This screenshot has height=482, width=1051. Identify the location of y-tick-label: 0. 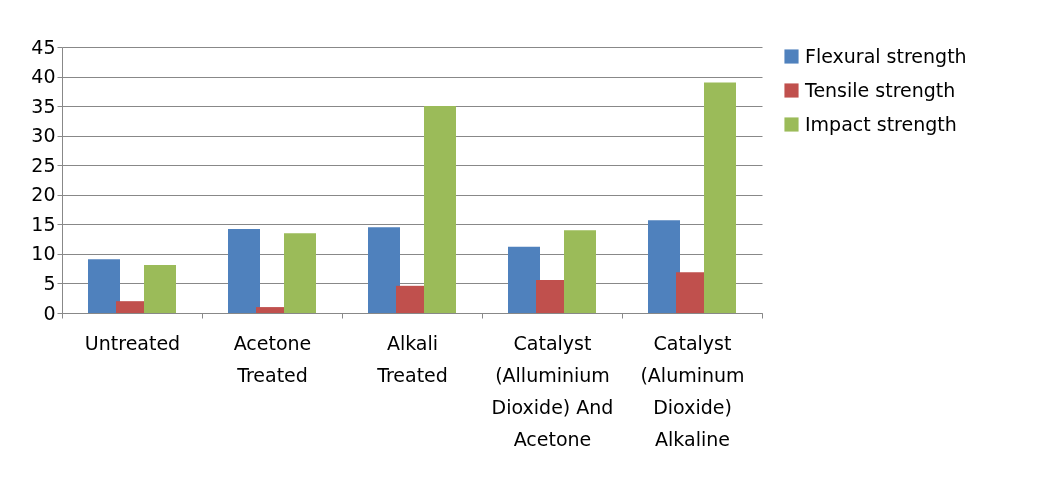
(49, 312).